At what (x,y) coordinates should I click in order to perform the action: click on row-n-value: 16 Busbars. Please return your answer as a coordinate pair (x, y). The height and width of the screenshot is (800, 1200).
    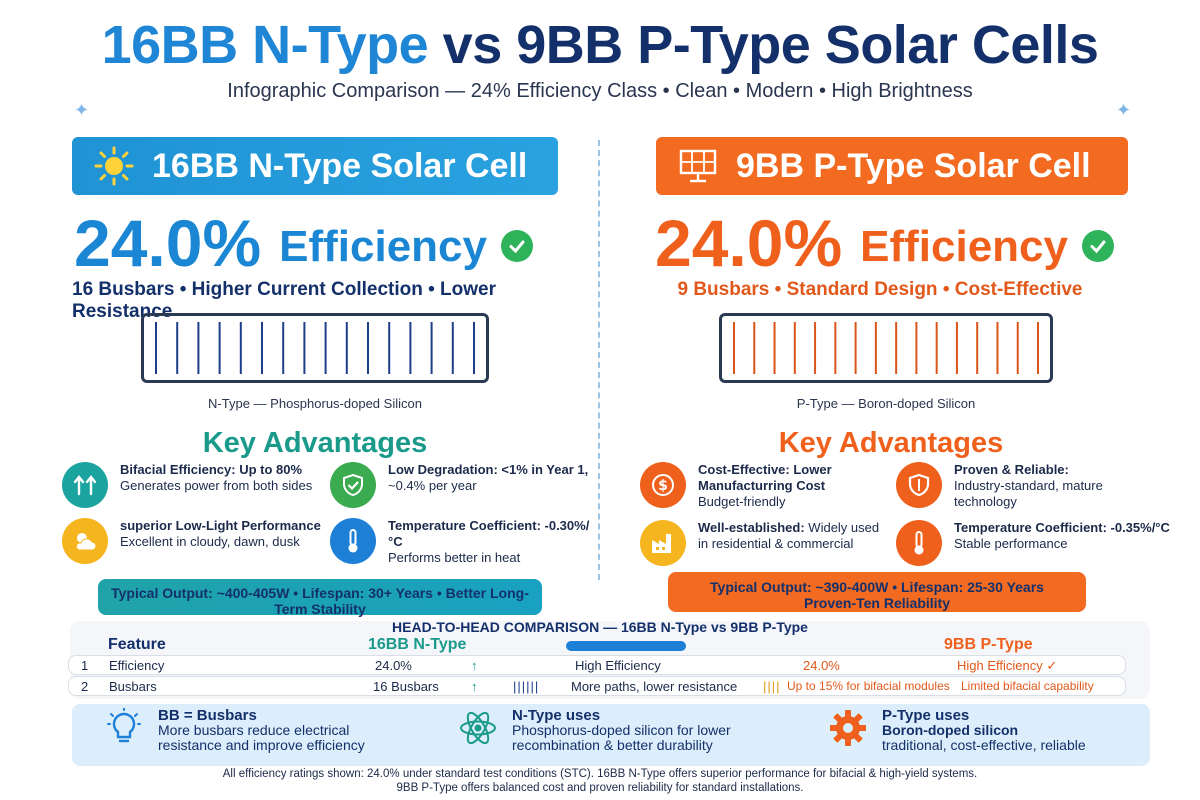
    Looking at the image, I should click on (406, 686).